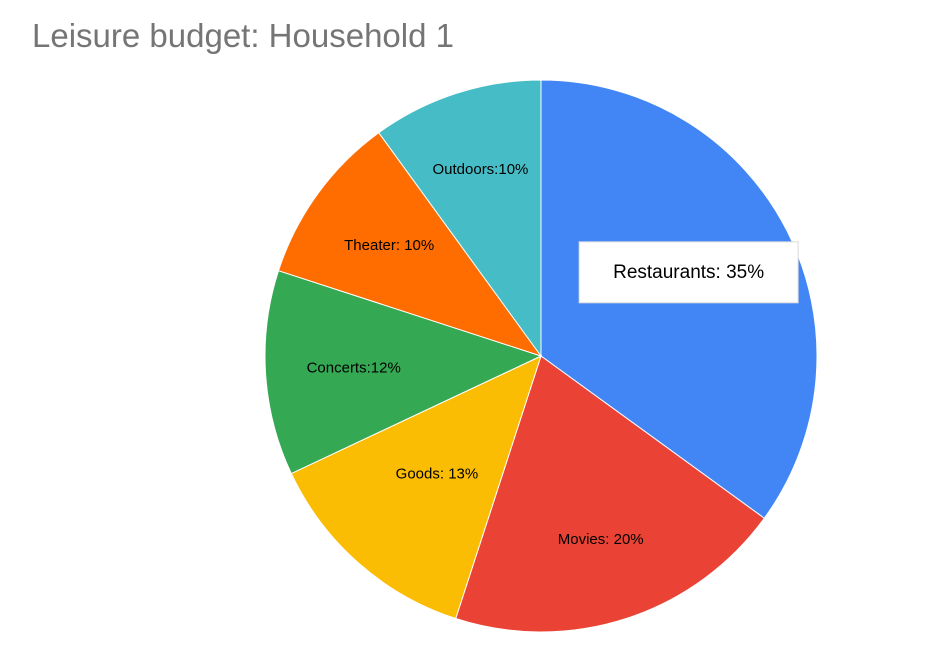  I want to click on slice-label-goods: Goods: 13%, so click(437, 474).